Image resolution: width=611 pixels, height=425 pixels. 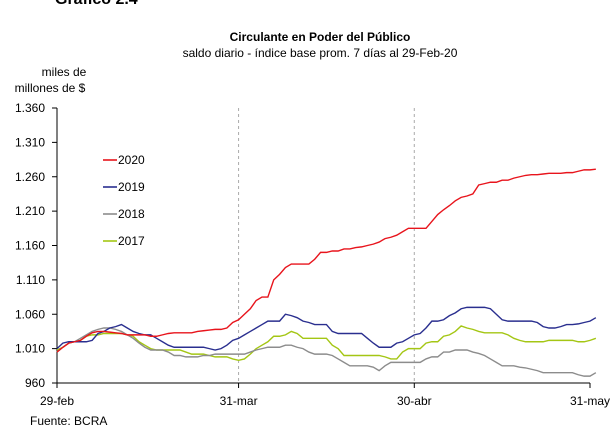 What do you see at coordinates (30, 349) in the screenshot?
I see `y-tick-label: 1.010` at bounding box center [30, 349].